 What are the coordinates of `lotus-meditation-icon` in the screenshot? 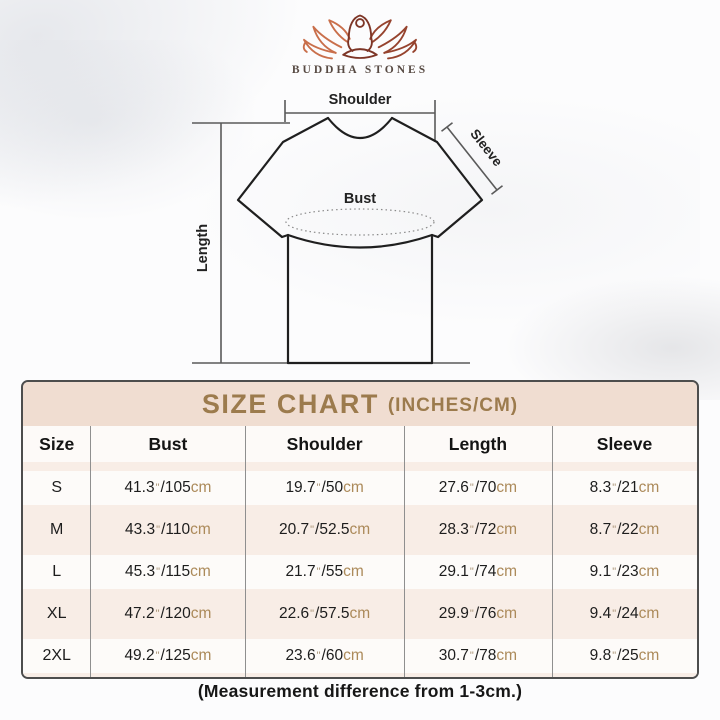 It's located at (360, 37).